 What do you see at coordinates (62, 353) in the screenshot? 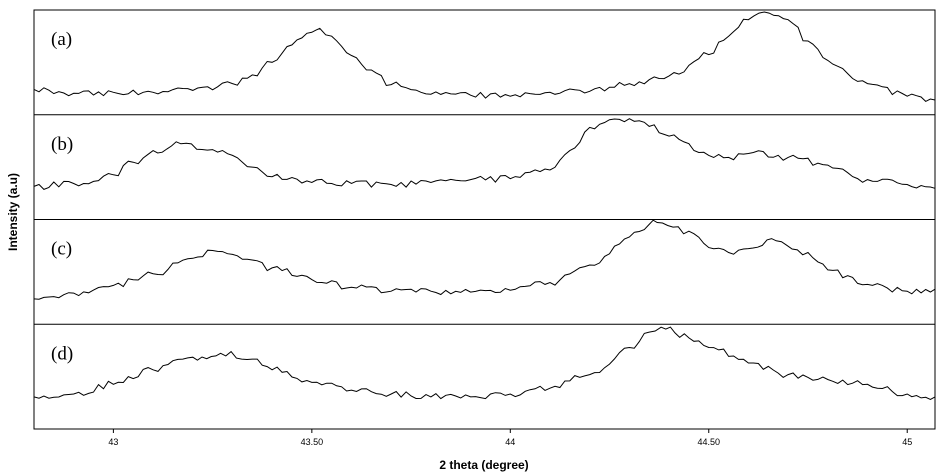
I see `panel-label-4: (d)` at bounding box center [62, 353].